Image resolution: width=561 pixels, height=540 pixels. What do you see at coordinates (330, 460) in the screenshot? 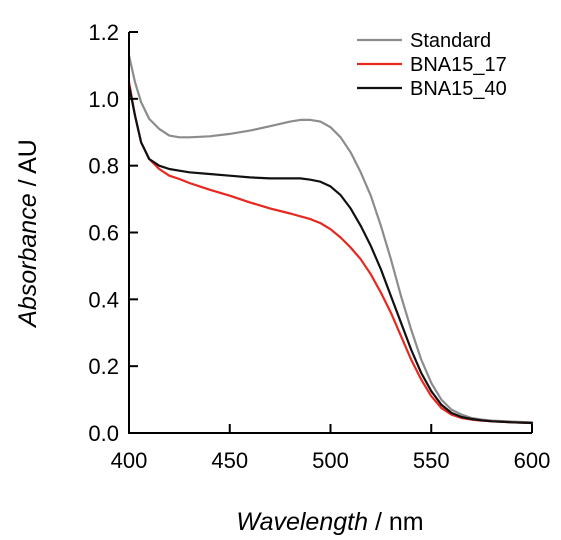
I see `x-tick-label: 500` at bounding box center [330, 460].